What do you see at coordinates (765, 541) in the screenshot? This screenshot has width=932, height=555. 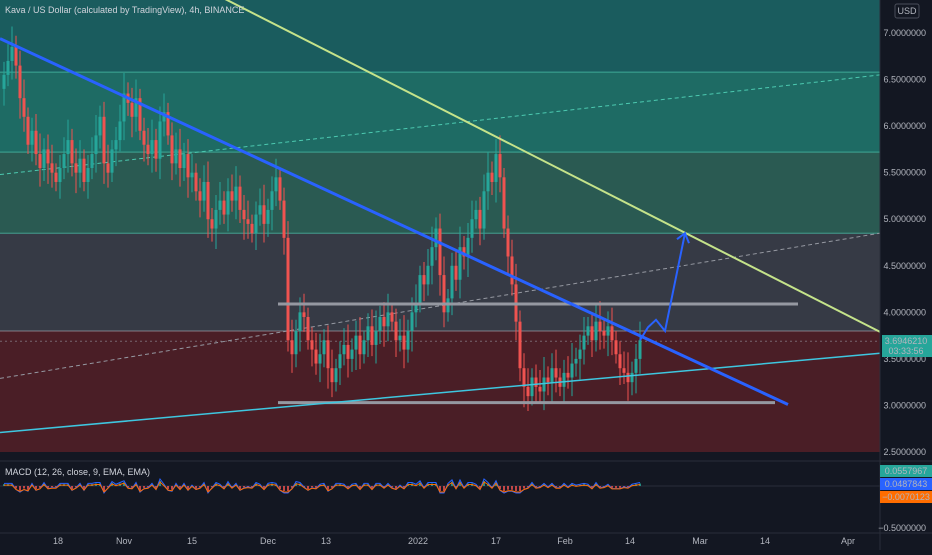 I see `x-tick-label: 14` at bounding box center [765, 541].